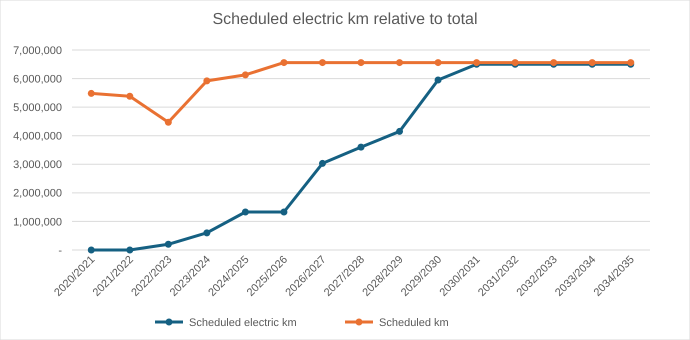  Describe the element at coordinates (37, 79) in the screenshot. I see `y-tick-label: 6,000,000` at that location.